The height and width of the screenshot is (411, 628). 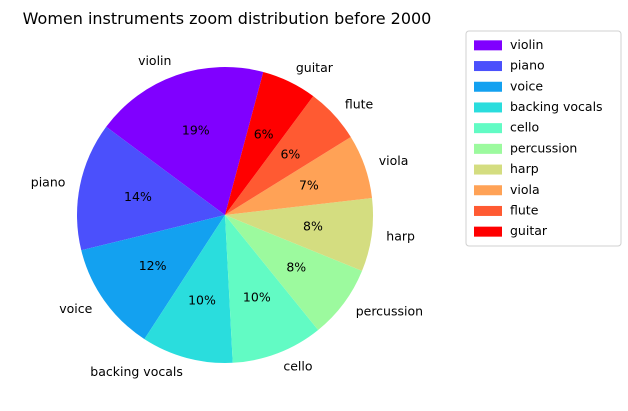 I want to click on pie-slice-percussion, so click(x=294, y=273).